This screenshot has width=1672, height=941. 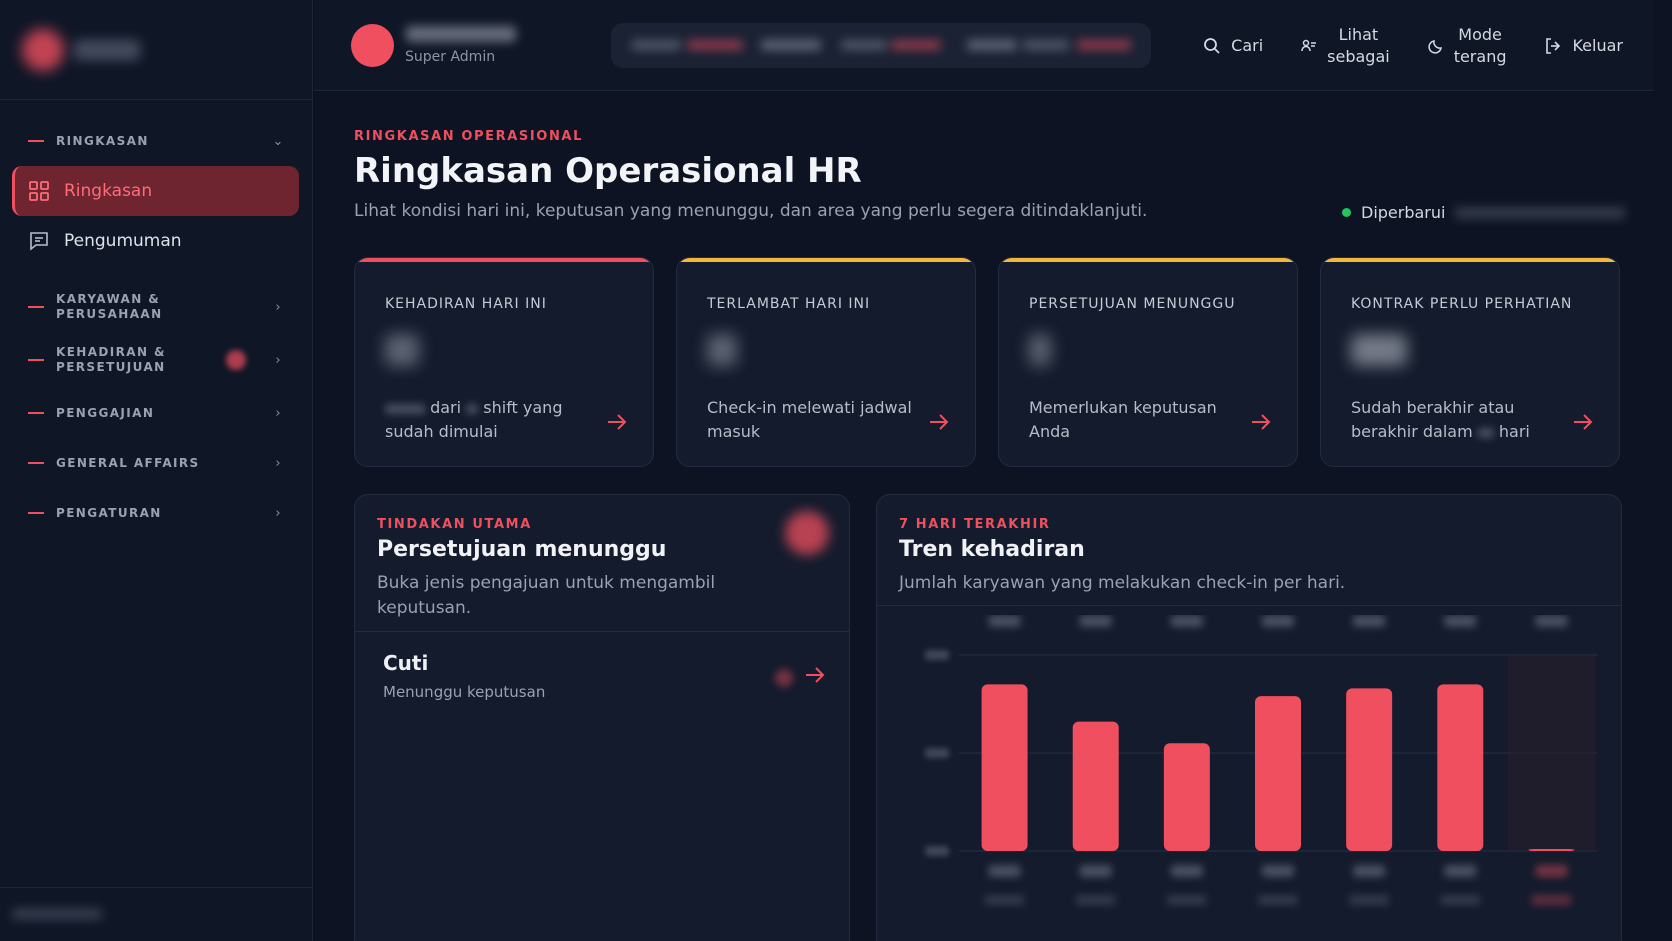 What do you see at coordinates (1346, 212) in the screenshot?
I see `status-dot` at bounding box center [1346, 212].